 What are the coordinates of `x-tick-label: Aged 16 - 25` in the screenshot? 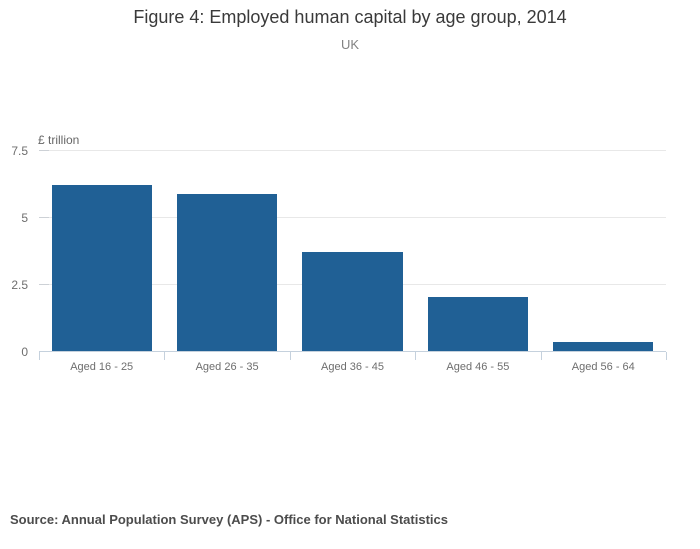 It's located at (102, 367).